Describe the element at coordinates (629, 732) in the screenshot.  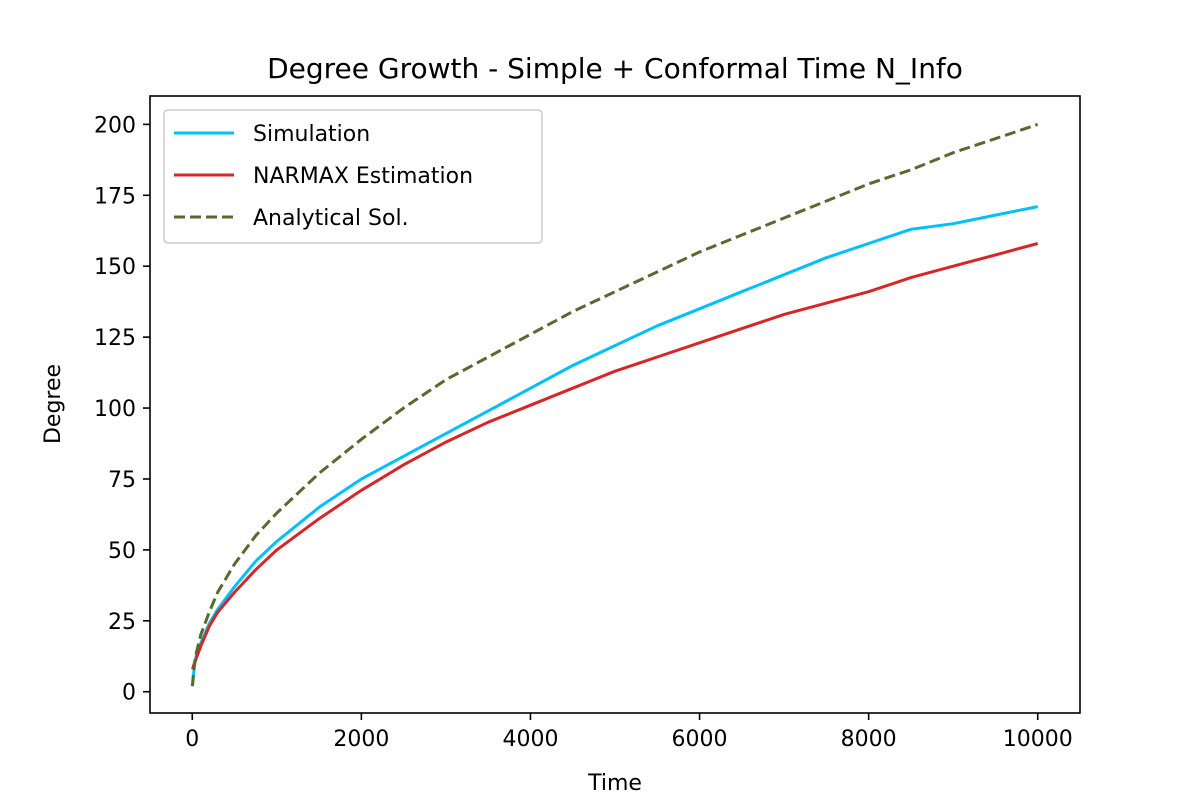
I see `x-axis: 0 2000 4000 6000 8000 10000` at that location.